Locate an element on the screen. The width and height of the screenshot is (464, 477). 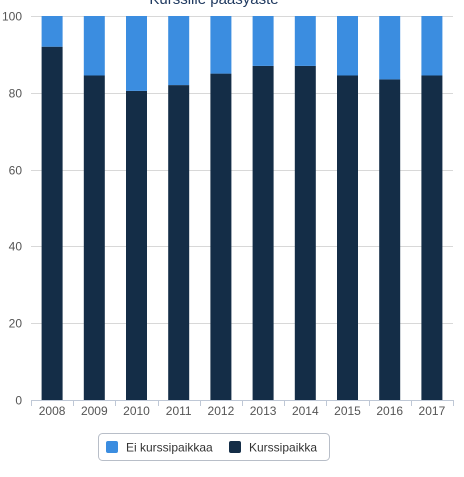
y-tick-label: 20 is located at coordinates (16, 324).